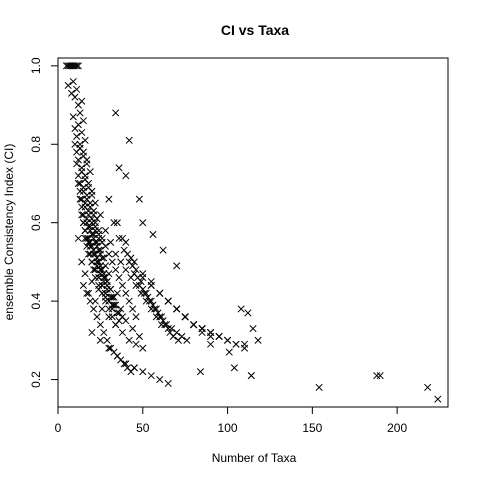 This screenshot has height=480, width=480. I want to click on x-tick-label: 50, so click(143, 428).